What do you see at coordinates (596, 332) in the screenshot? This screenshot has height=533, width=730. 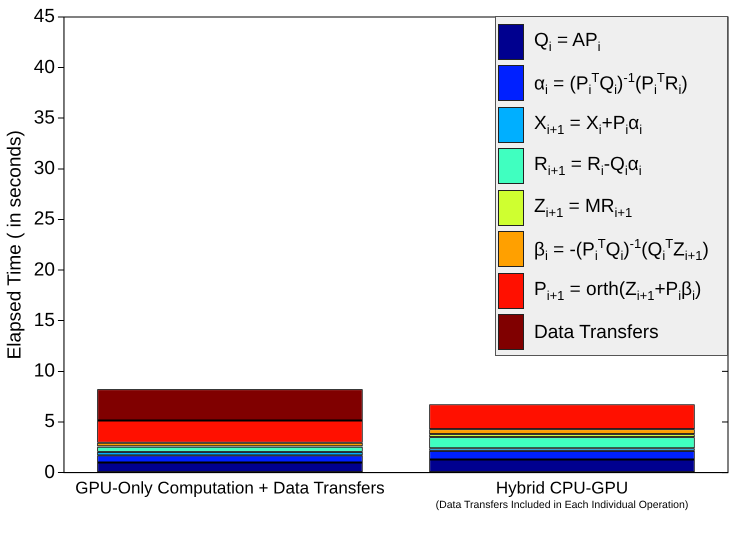 I see `legend-label: Data Transfers` at bounding box center [596, 332].